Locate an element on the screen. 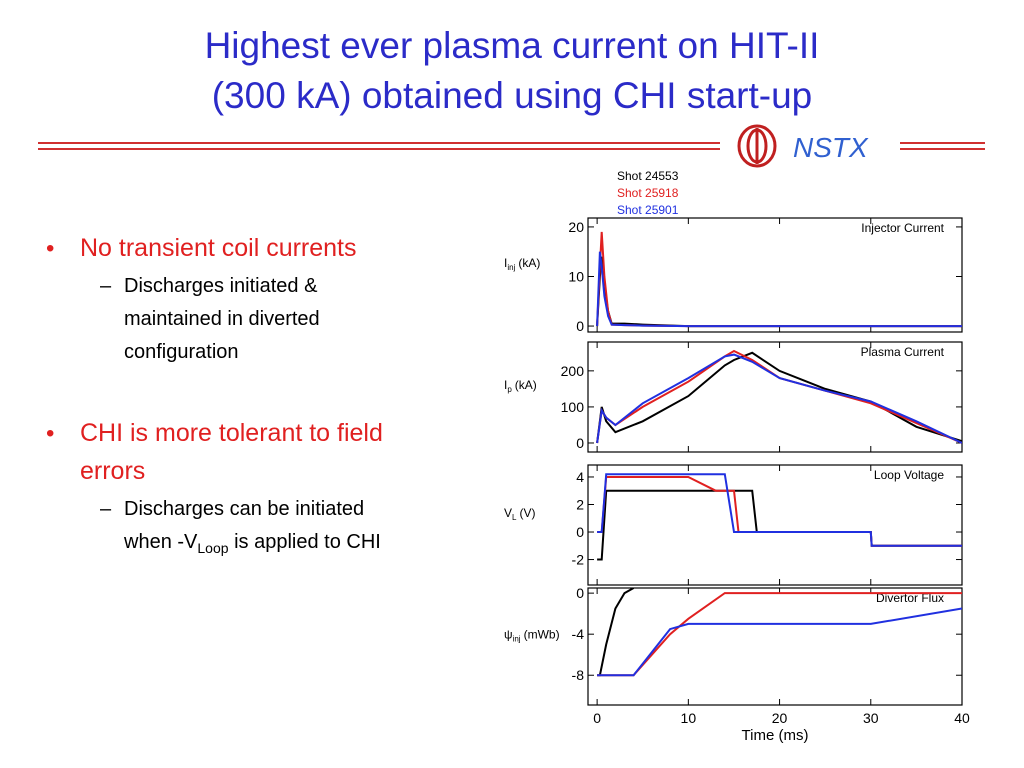 The image size is (1024, 768). bullet-text: errors is located at coordinates (112, 471).